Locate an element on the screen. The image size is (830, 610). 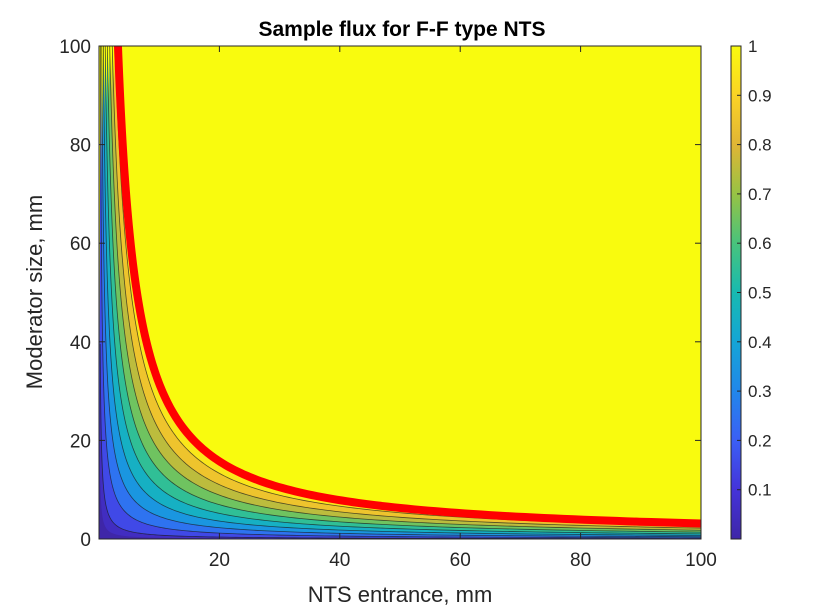
colorbar: 0.1 0.2 0.3 0.4 0.5 0.6 0.7 0.8 0.9 1 is located at coordinates (751, 288).